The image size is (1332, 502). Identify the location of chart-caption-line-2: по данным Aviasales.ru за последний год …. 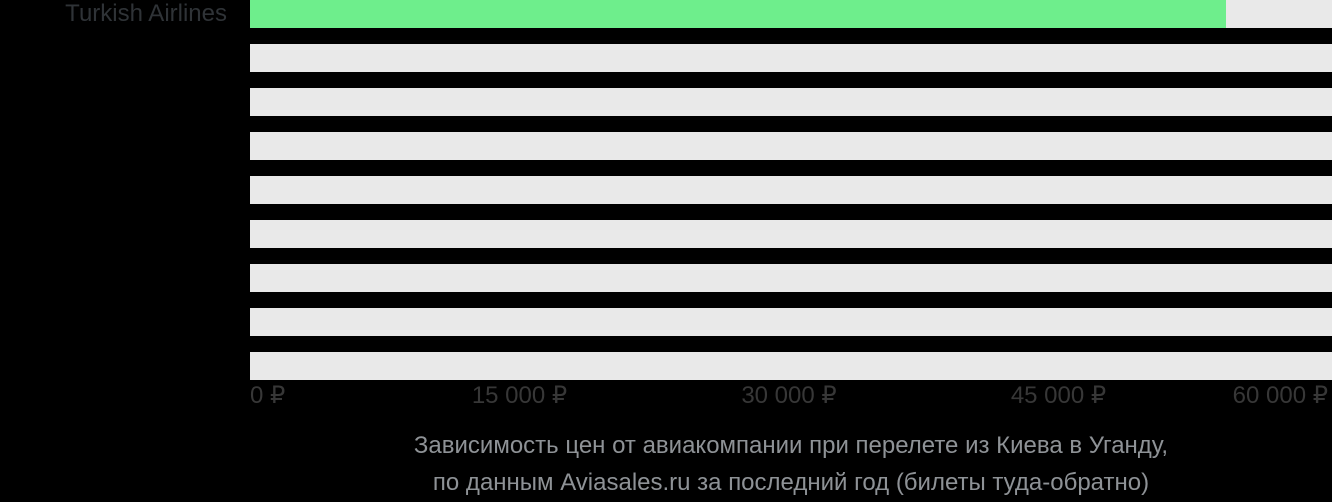
(791, 482).